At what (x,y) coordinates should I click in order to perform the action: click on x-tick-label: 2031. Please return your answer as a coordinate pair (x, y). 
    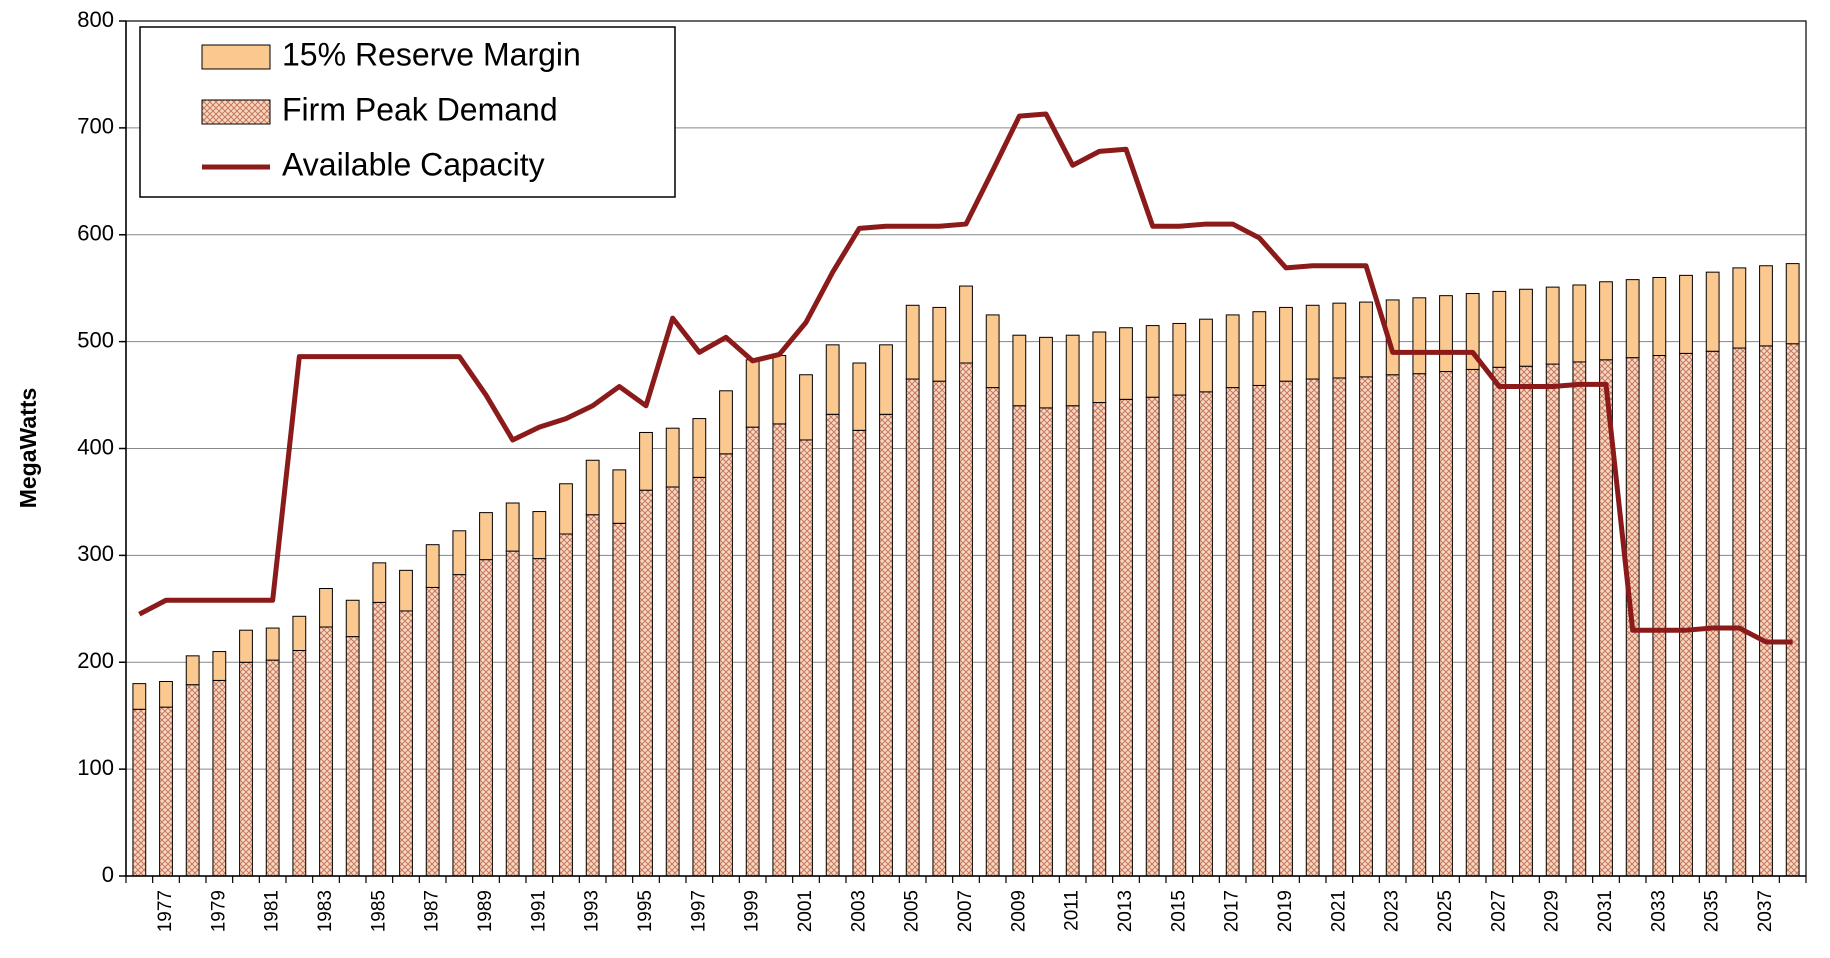
    Looking at the image, I should click on (1605, 911).